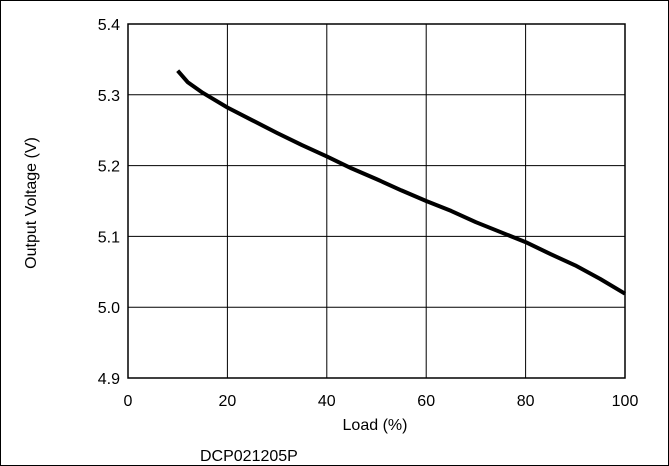  Describe the element at coordinates (625, 401) in the screenshot. I see `x-tick-label: 100` at that location.